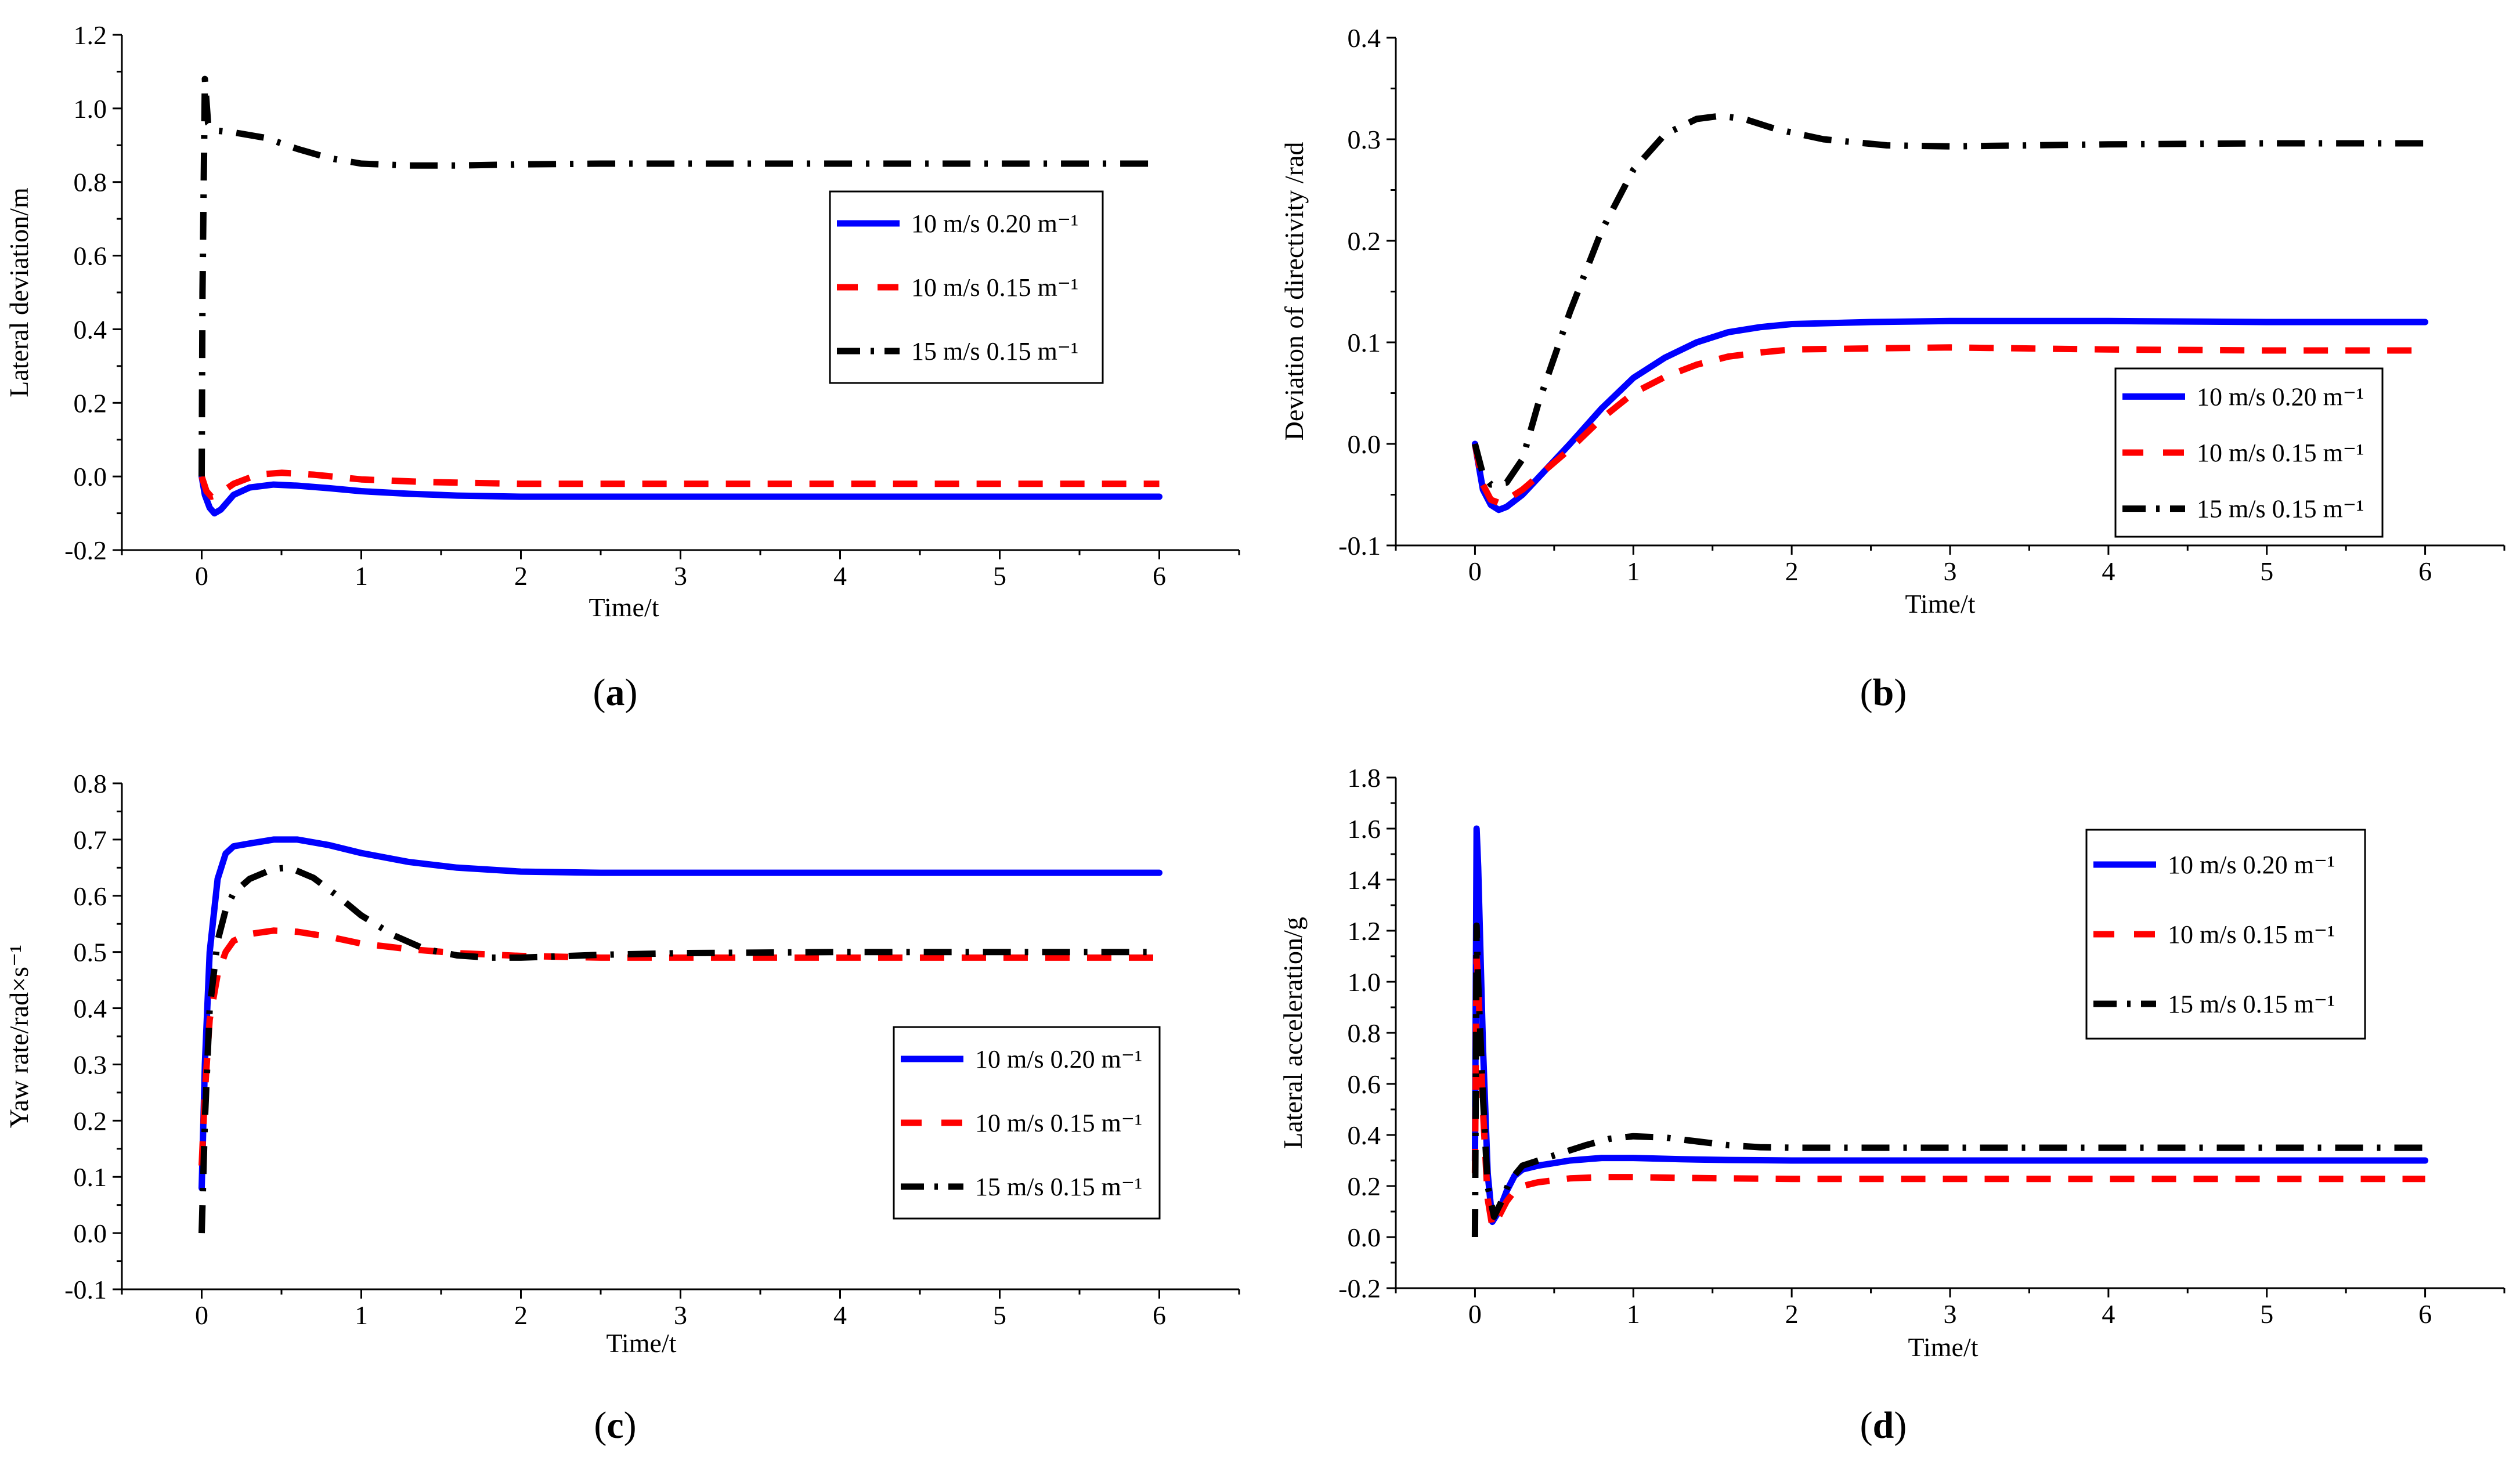 The width and height of the screenshot is (2520, 1475). Describe the element at coordinates (19, 1036) in the screenshot. I see `y-axis-title: Yaw rate/rad×s⁻¹` at that location.